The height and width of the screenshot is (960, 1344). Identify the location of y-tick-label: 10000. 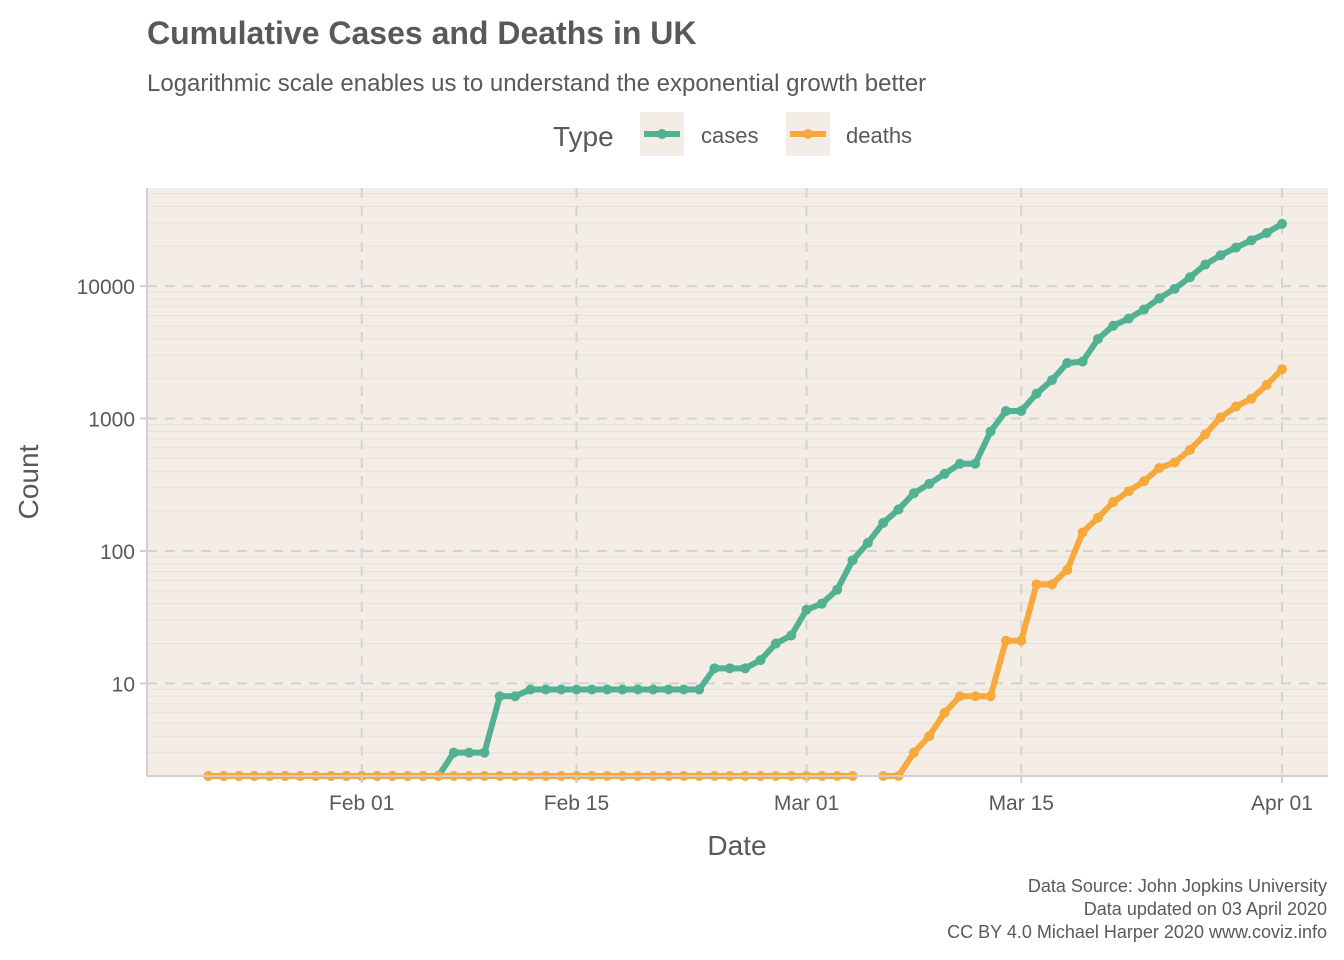
(106, 287).